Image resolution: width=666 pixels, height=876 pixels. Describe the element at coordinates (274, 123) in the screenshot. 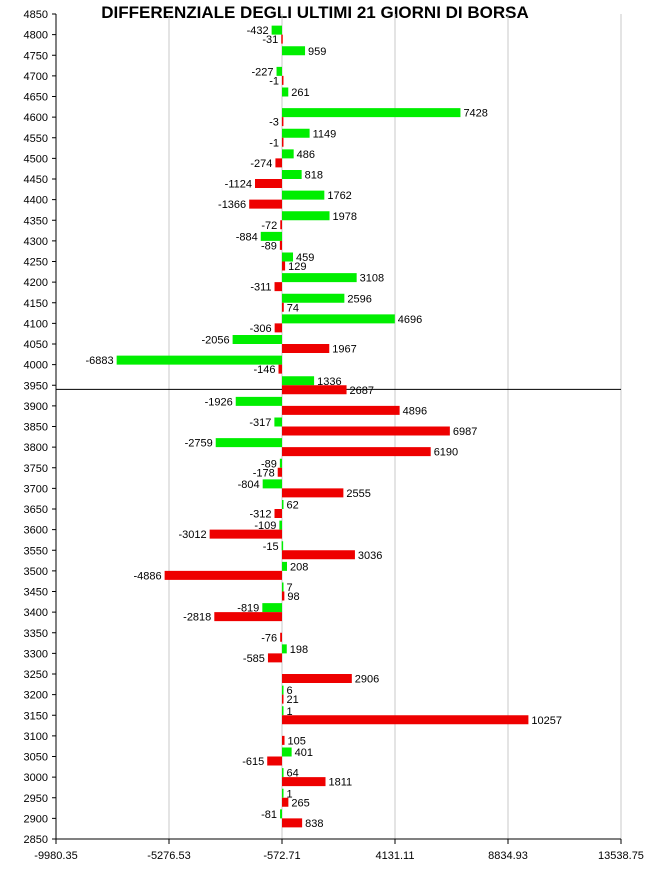

I see `data-label: -3` at that location.